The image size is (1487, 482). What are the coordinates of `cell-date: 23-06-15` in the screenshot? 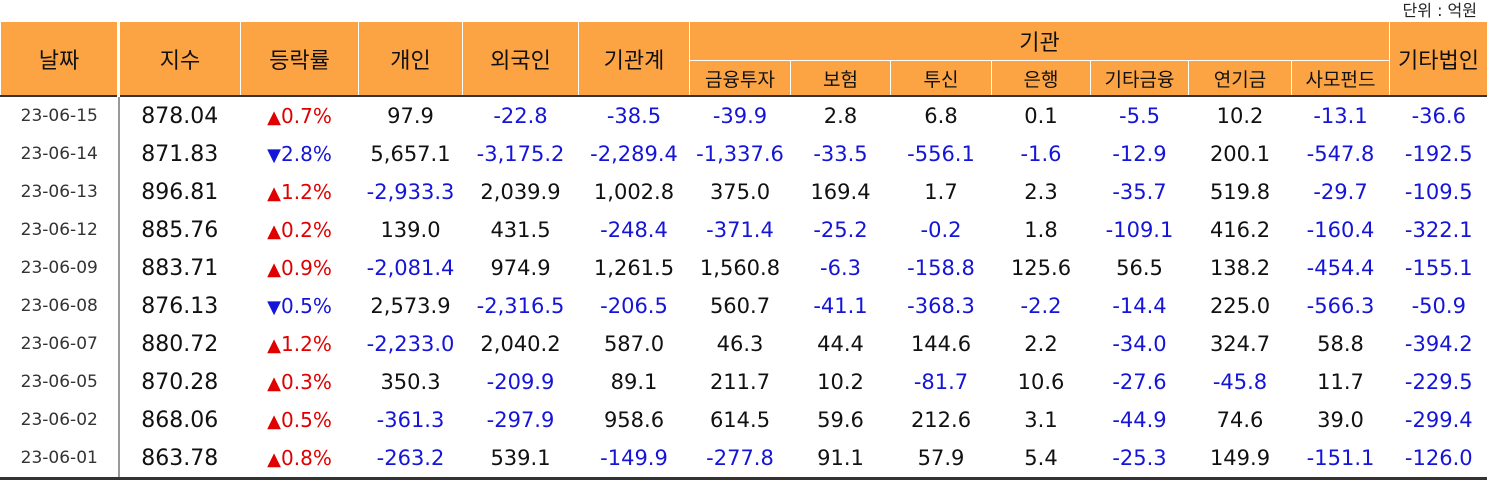 It's located at (60, 115).